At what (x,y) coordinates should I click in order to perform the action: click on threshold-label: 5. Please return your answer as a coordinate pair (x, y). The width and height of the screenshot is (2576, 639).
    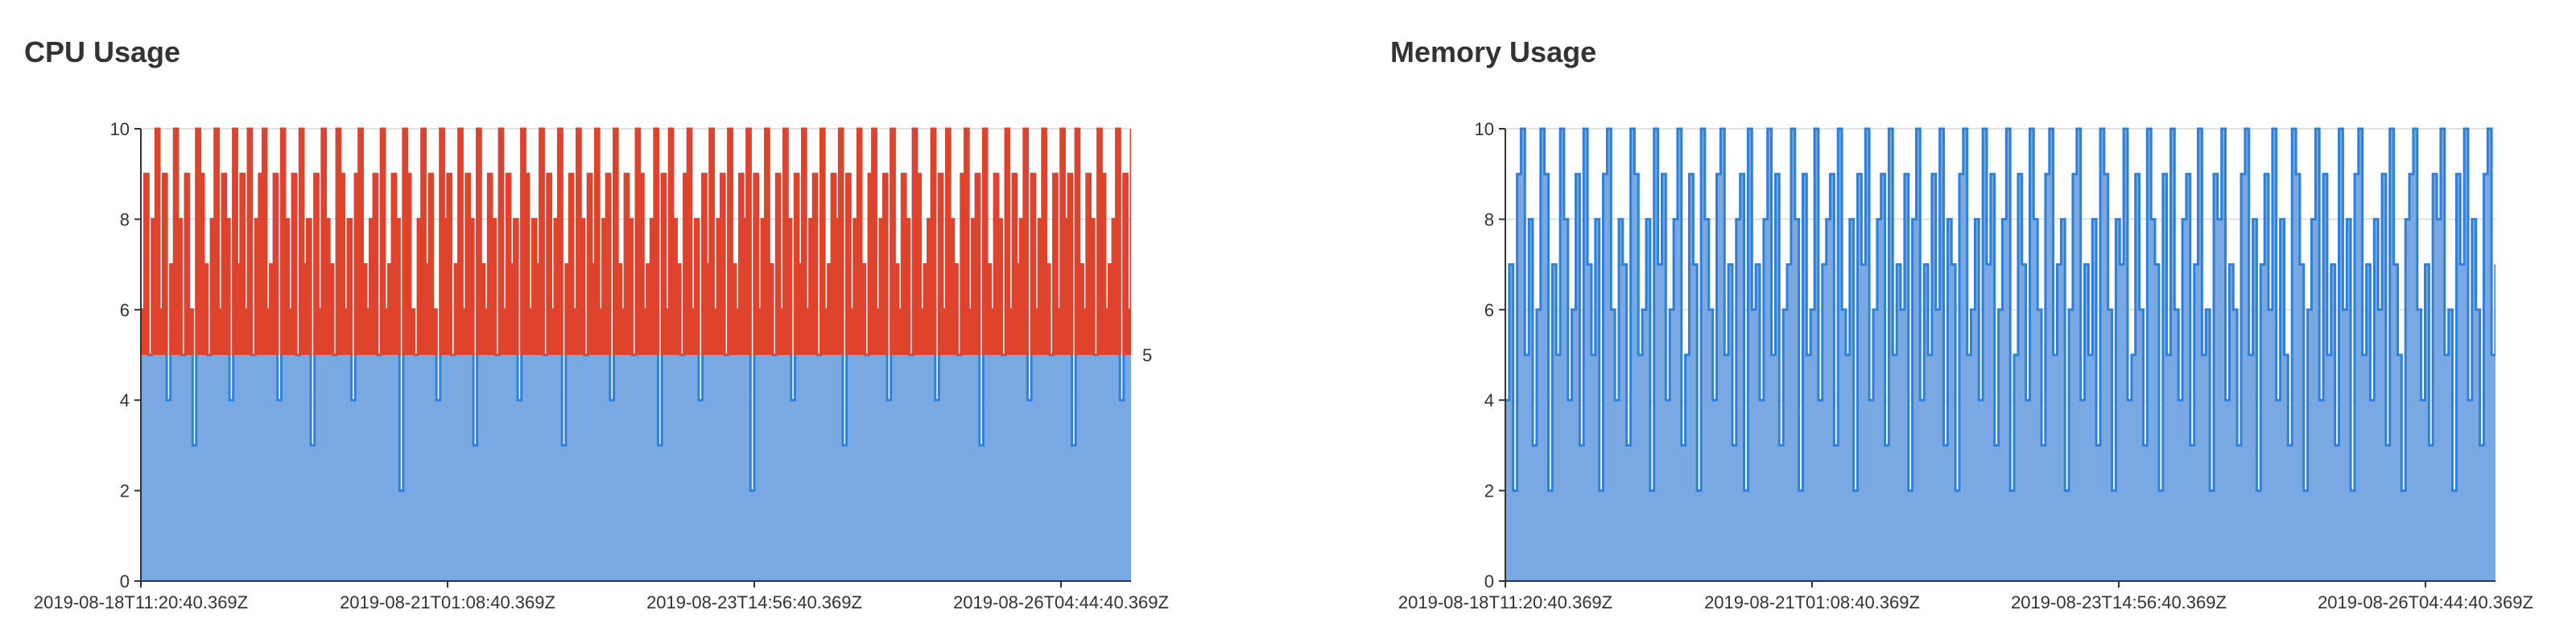
    Looking at the image, I should click on (1147, 355).